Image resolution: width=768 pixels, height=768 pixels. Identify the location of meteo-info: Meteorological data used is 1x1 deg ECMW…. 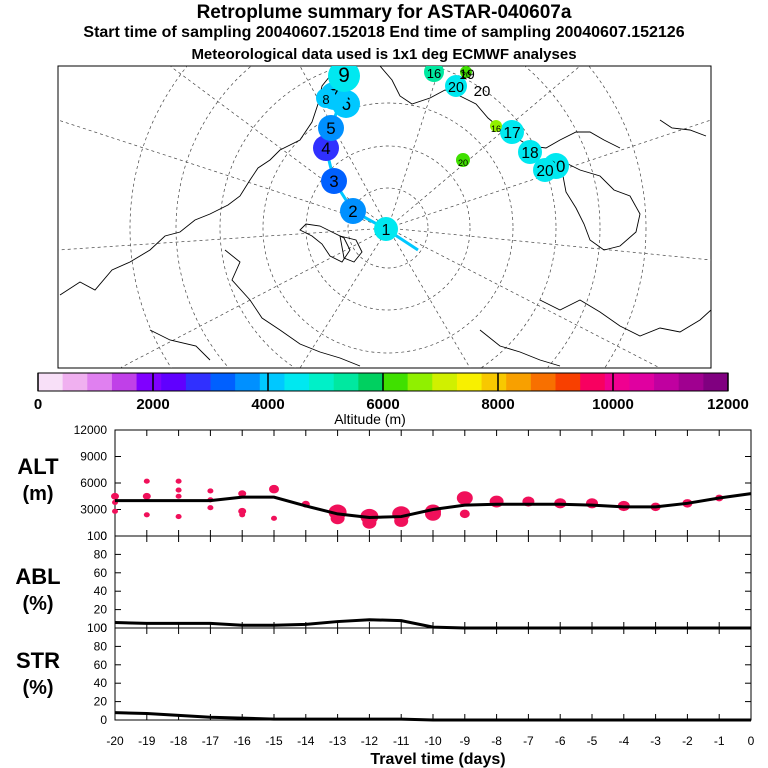
(384, 54).